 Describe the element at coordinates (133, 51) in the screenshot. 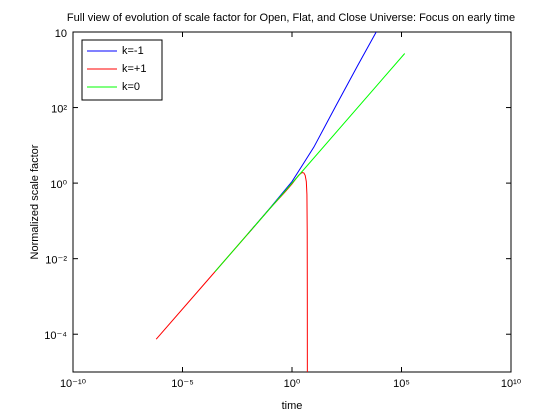

I see `legend-label: k=-1` at that location.